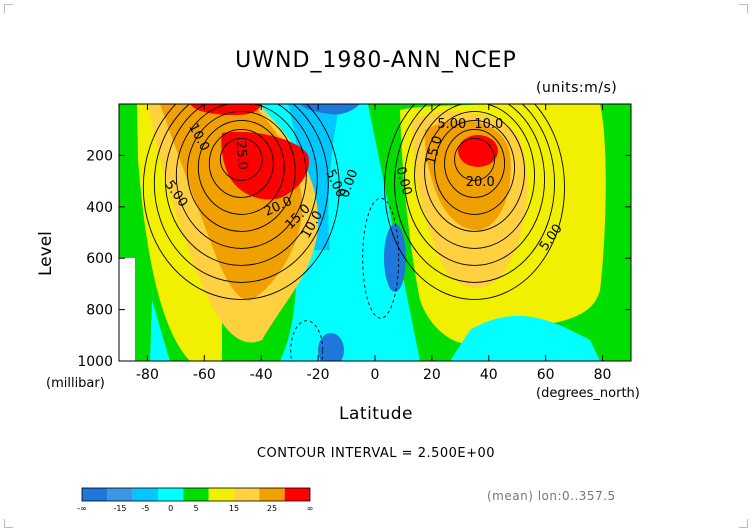  What do you see at coordinates (272, 508) in the screenshot?
I see `colorbar-label: 25` at bounding box center [272, 508].